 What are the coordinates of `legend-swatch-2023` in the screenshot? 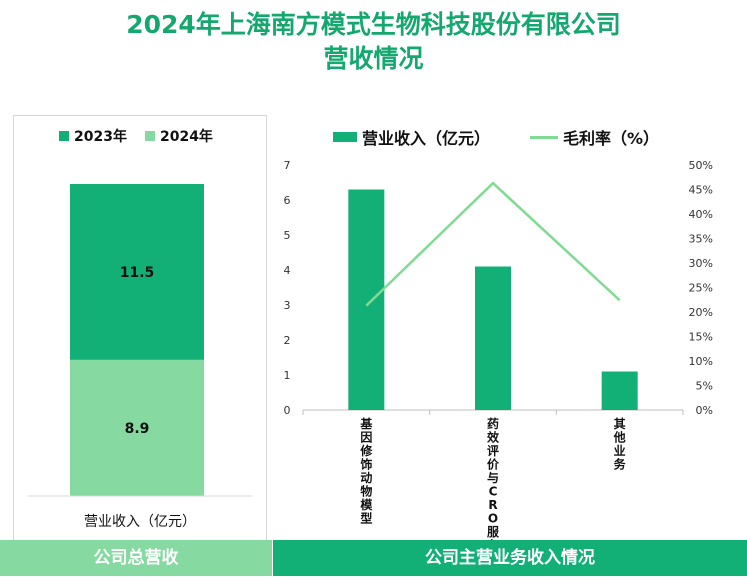 It's located at (64, 136).